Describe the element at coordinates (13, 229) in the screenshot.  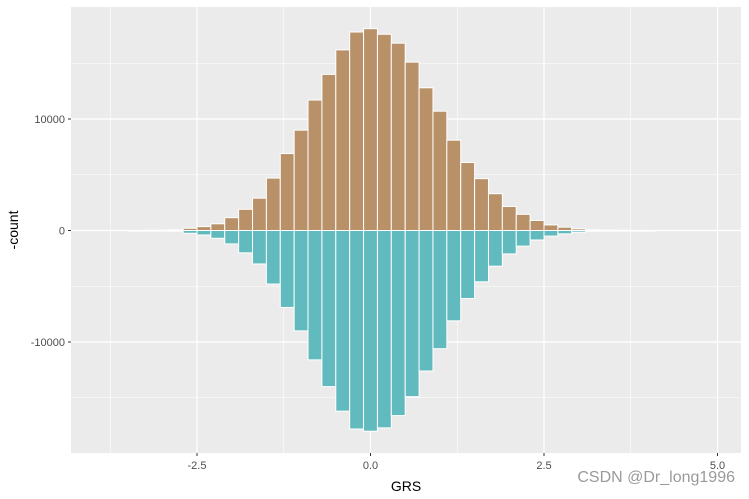
I see `y-axis-title: -count` at that location.